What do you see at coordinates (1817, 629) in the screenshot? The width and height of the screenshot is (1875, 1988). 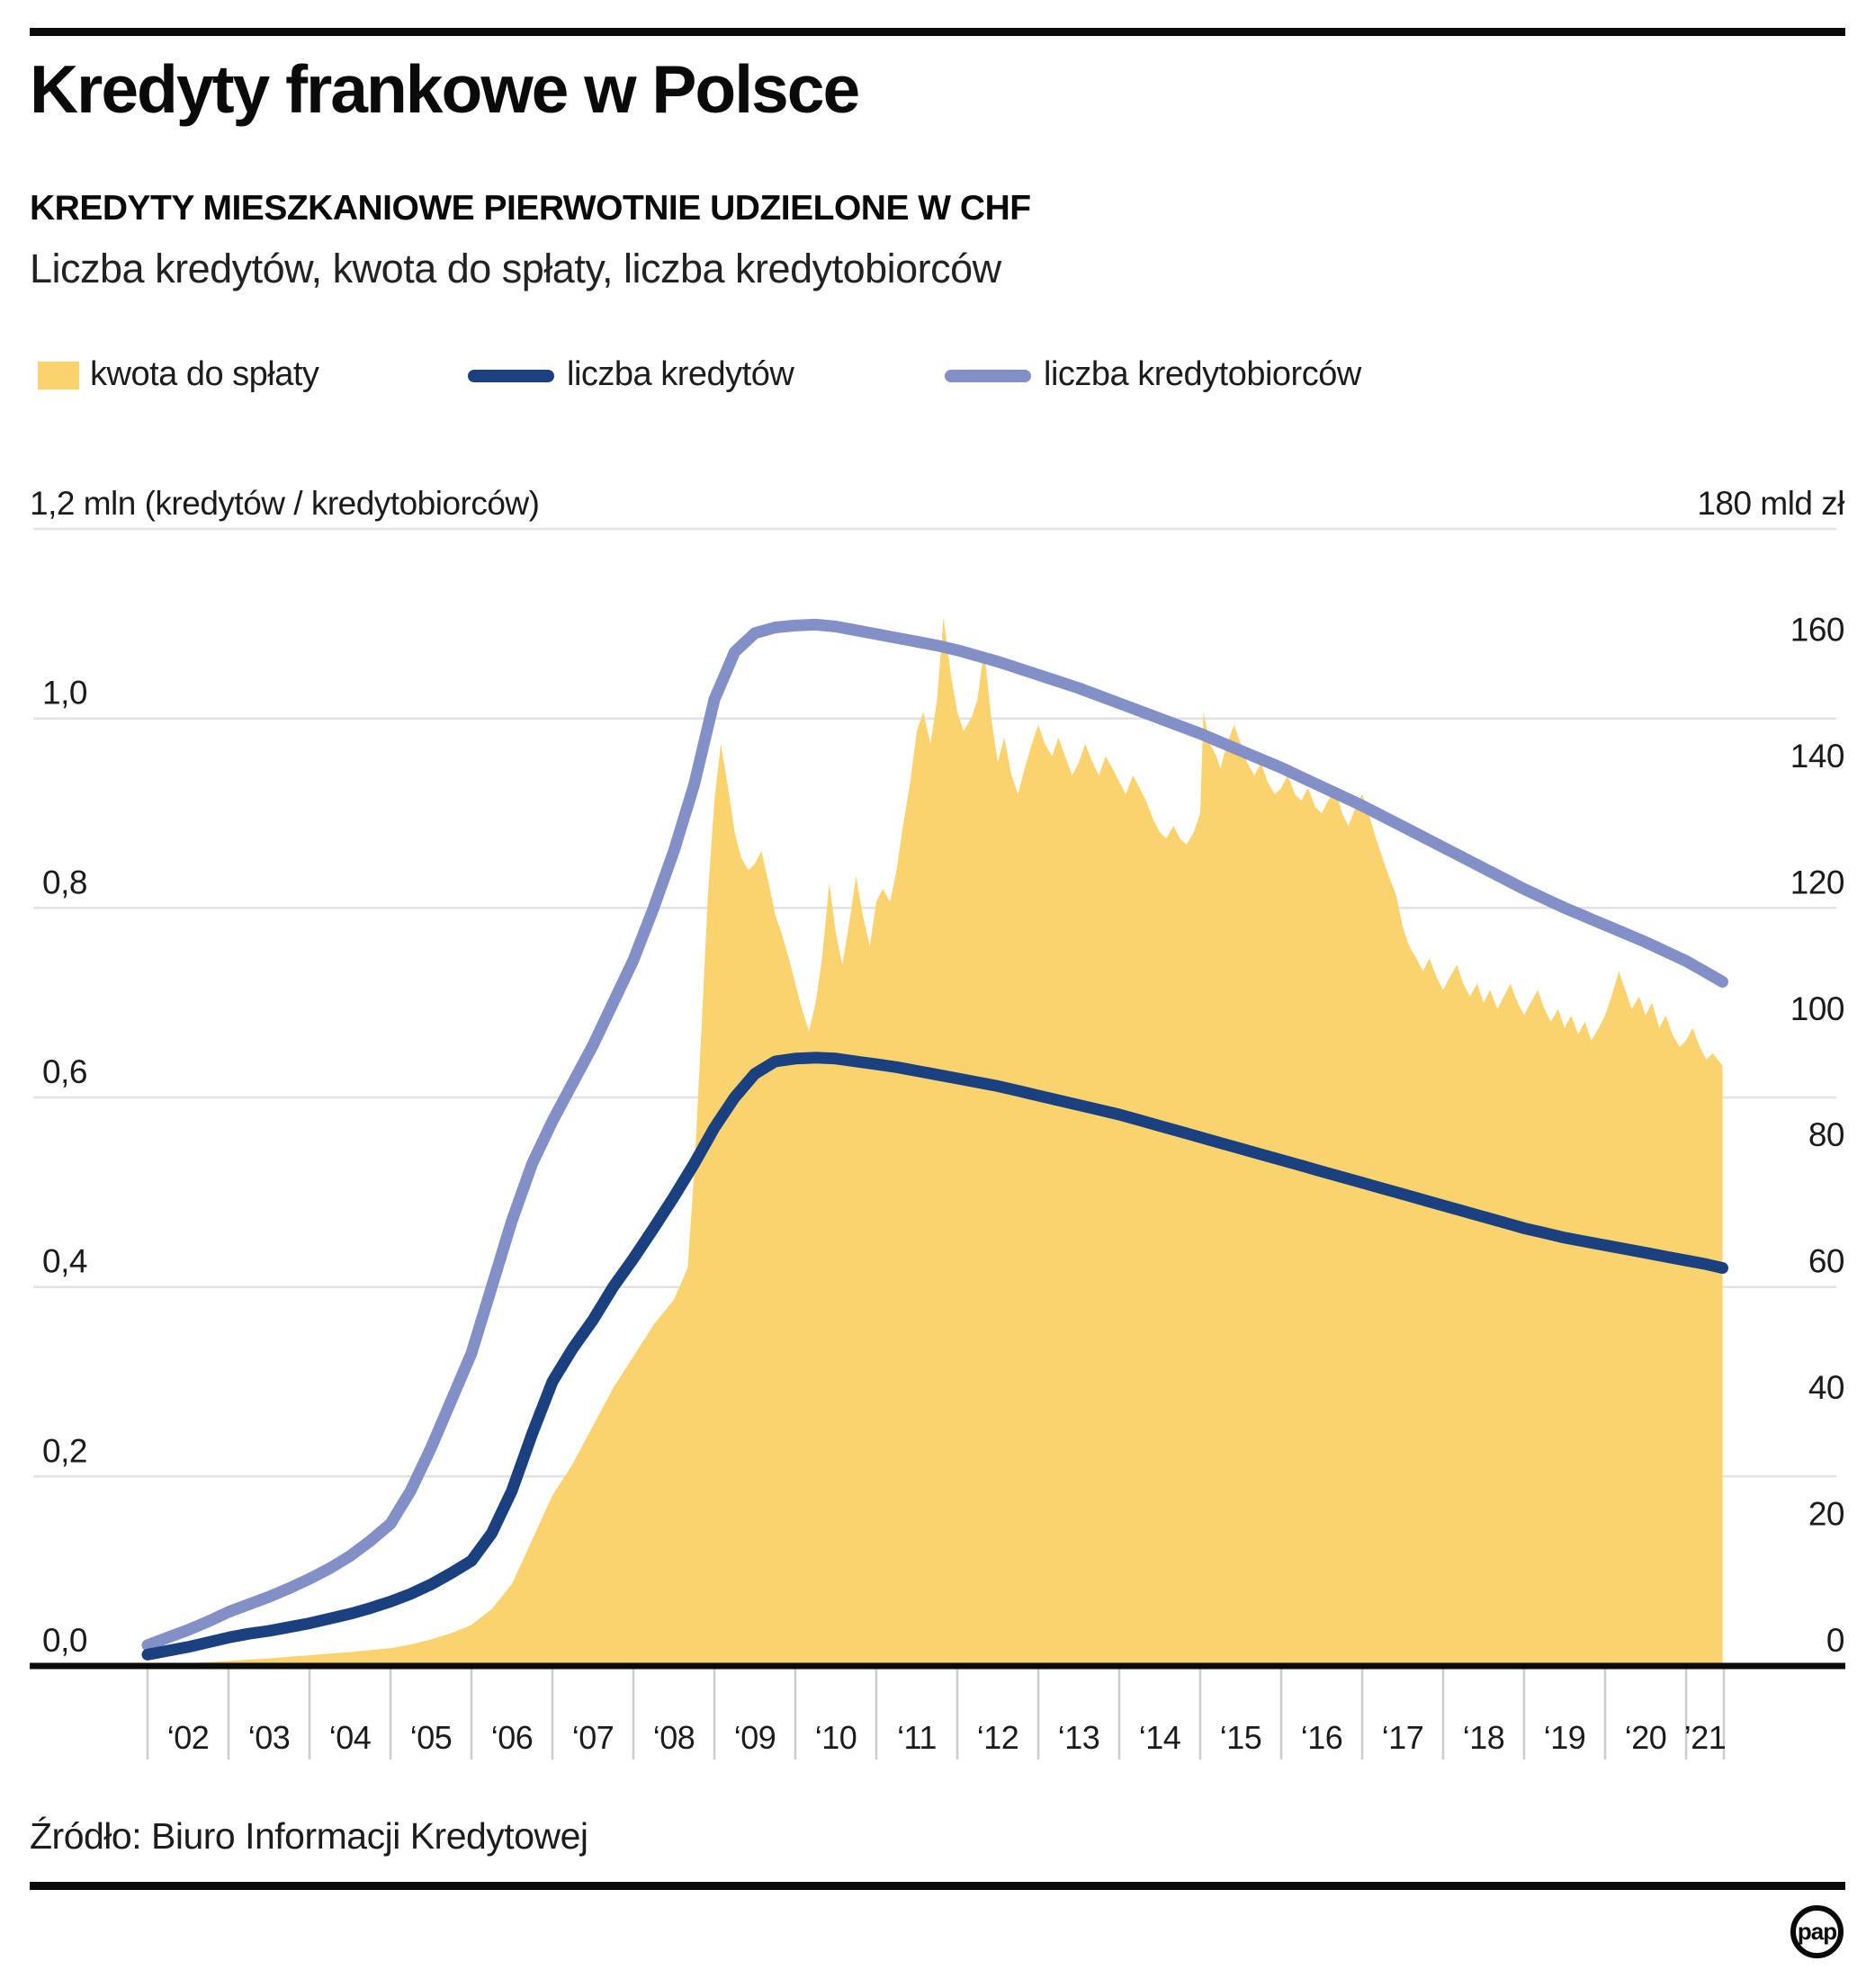 I see `y-right-tick-label: 160` at bounding box center [1817, 629].